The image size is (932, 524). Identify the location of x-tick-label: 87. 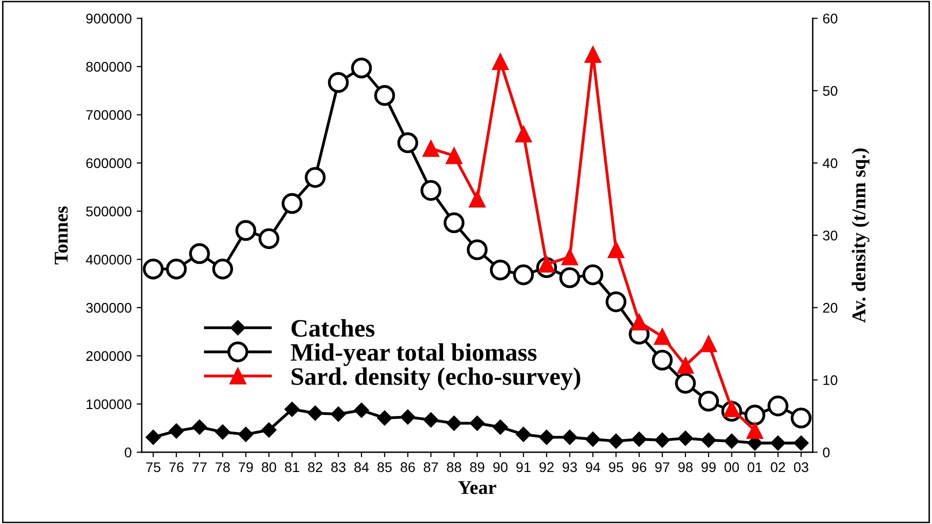
(431, 467).